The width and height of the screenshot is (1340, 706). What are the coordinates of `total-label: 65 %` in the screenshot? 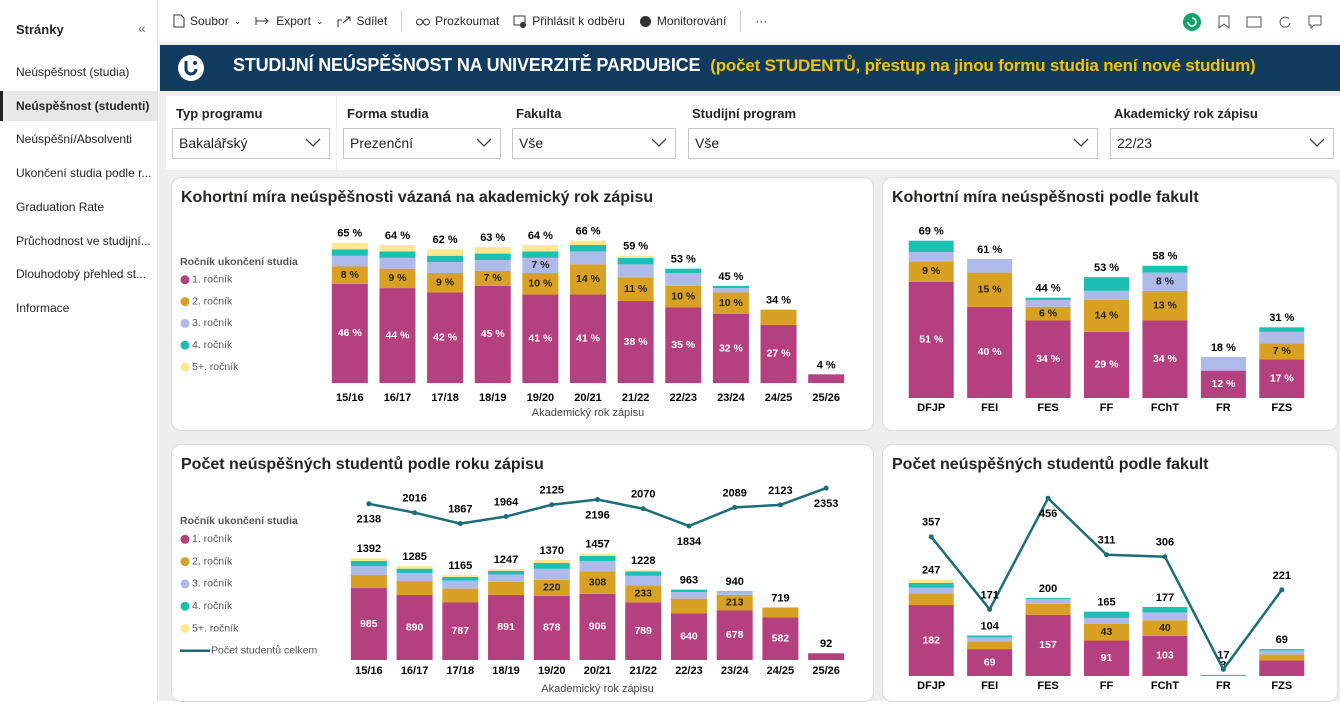 It's located at (349, 234).